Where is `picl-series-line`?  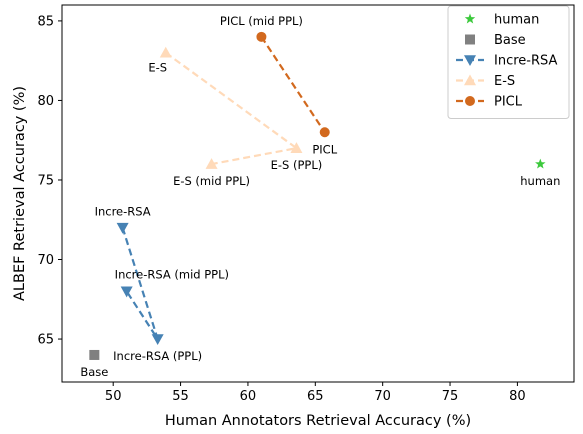 picl-series-line is located at coordinates (293, 84).